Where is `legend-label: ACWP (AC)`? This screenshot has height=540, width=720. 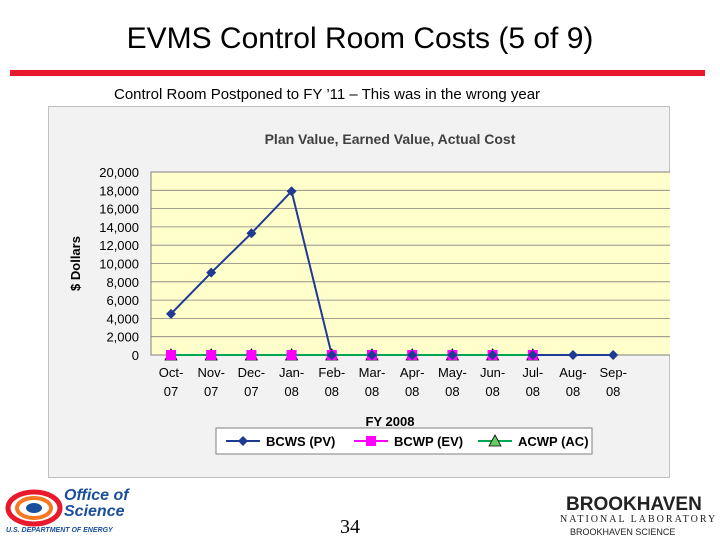
legend-label: ACWP (AC) is located at coordinates (553, 441).